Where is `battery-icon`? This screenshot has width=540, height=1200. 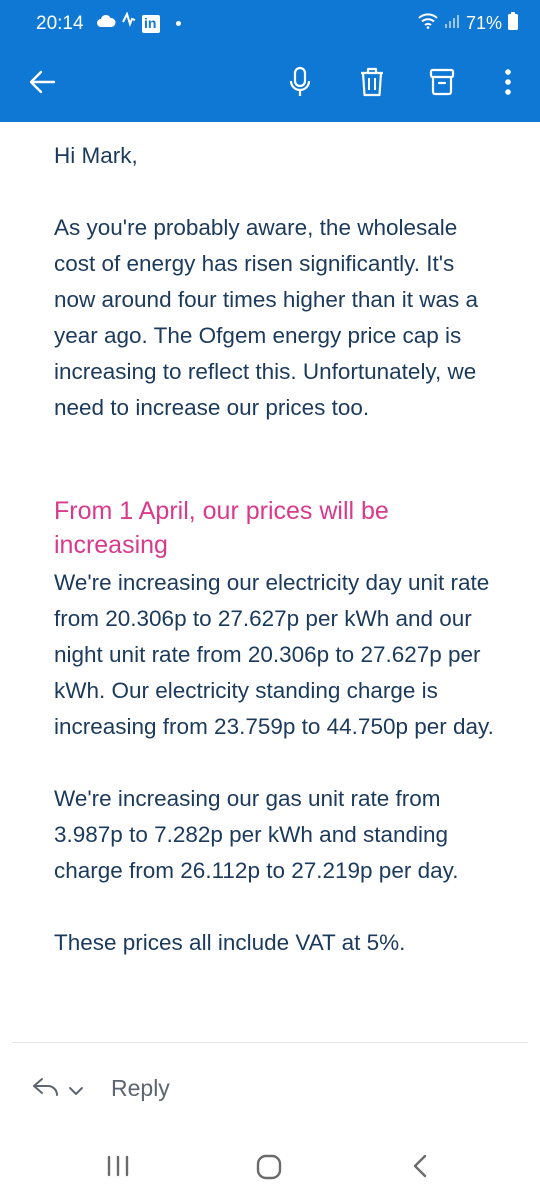
battery-icon is located at coordinates (513, 23).